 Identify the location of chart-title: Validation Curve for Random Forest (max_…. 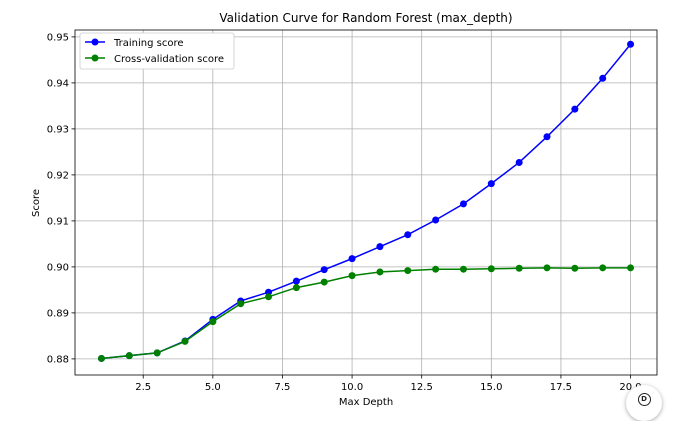
(365, 18).